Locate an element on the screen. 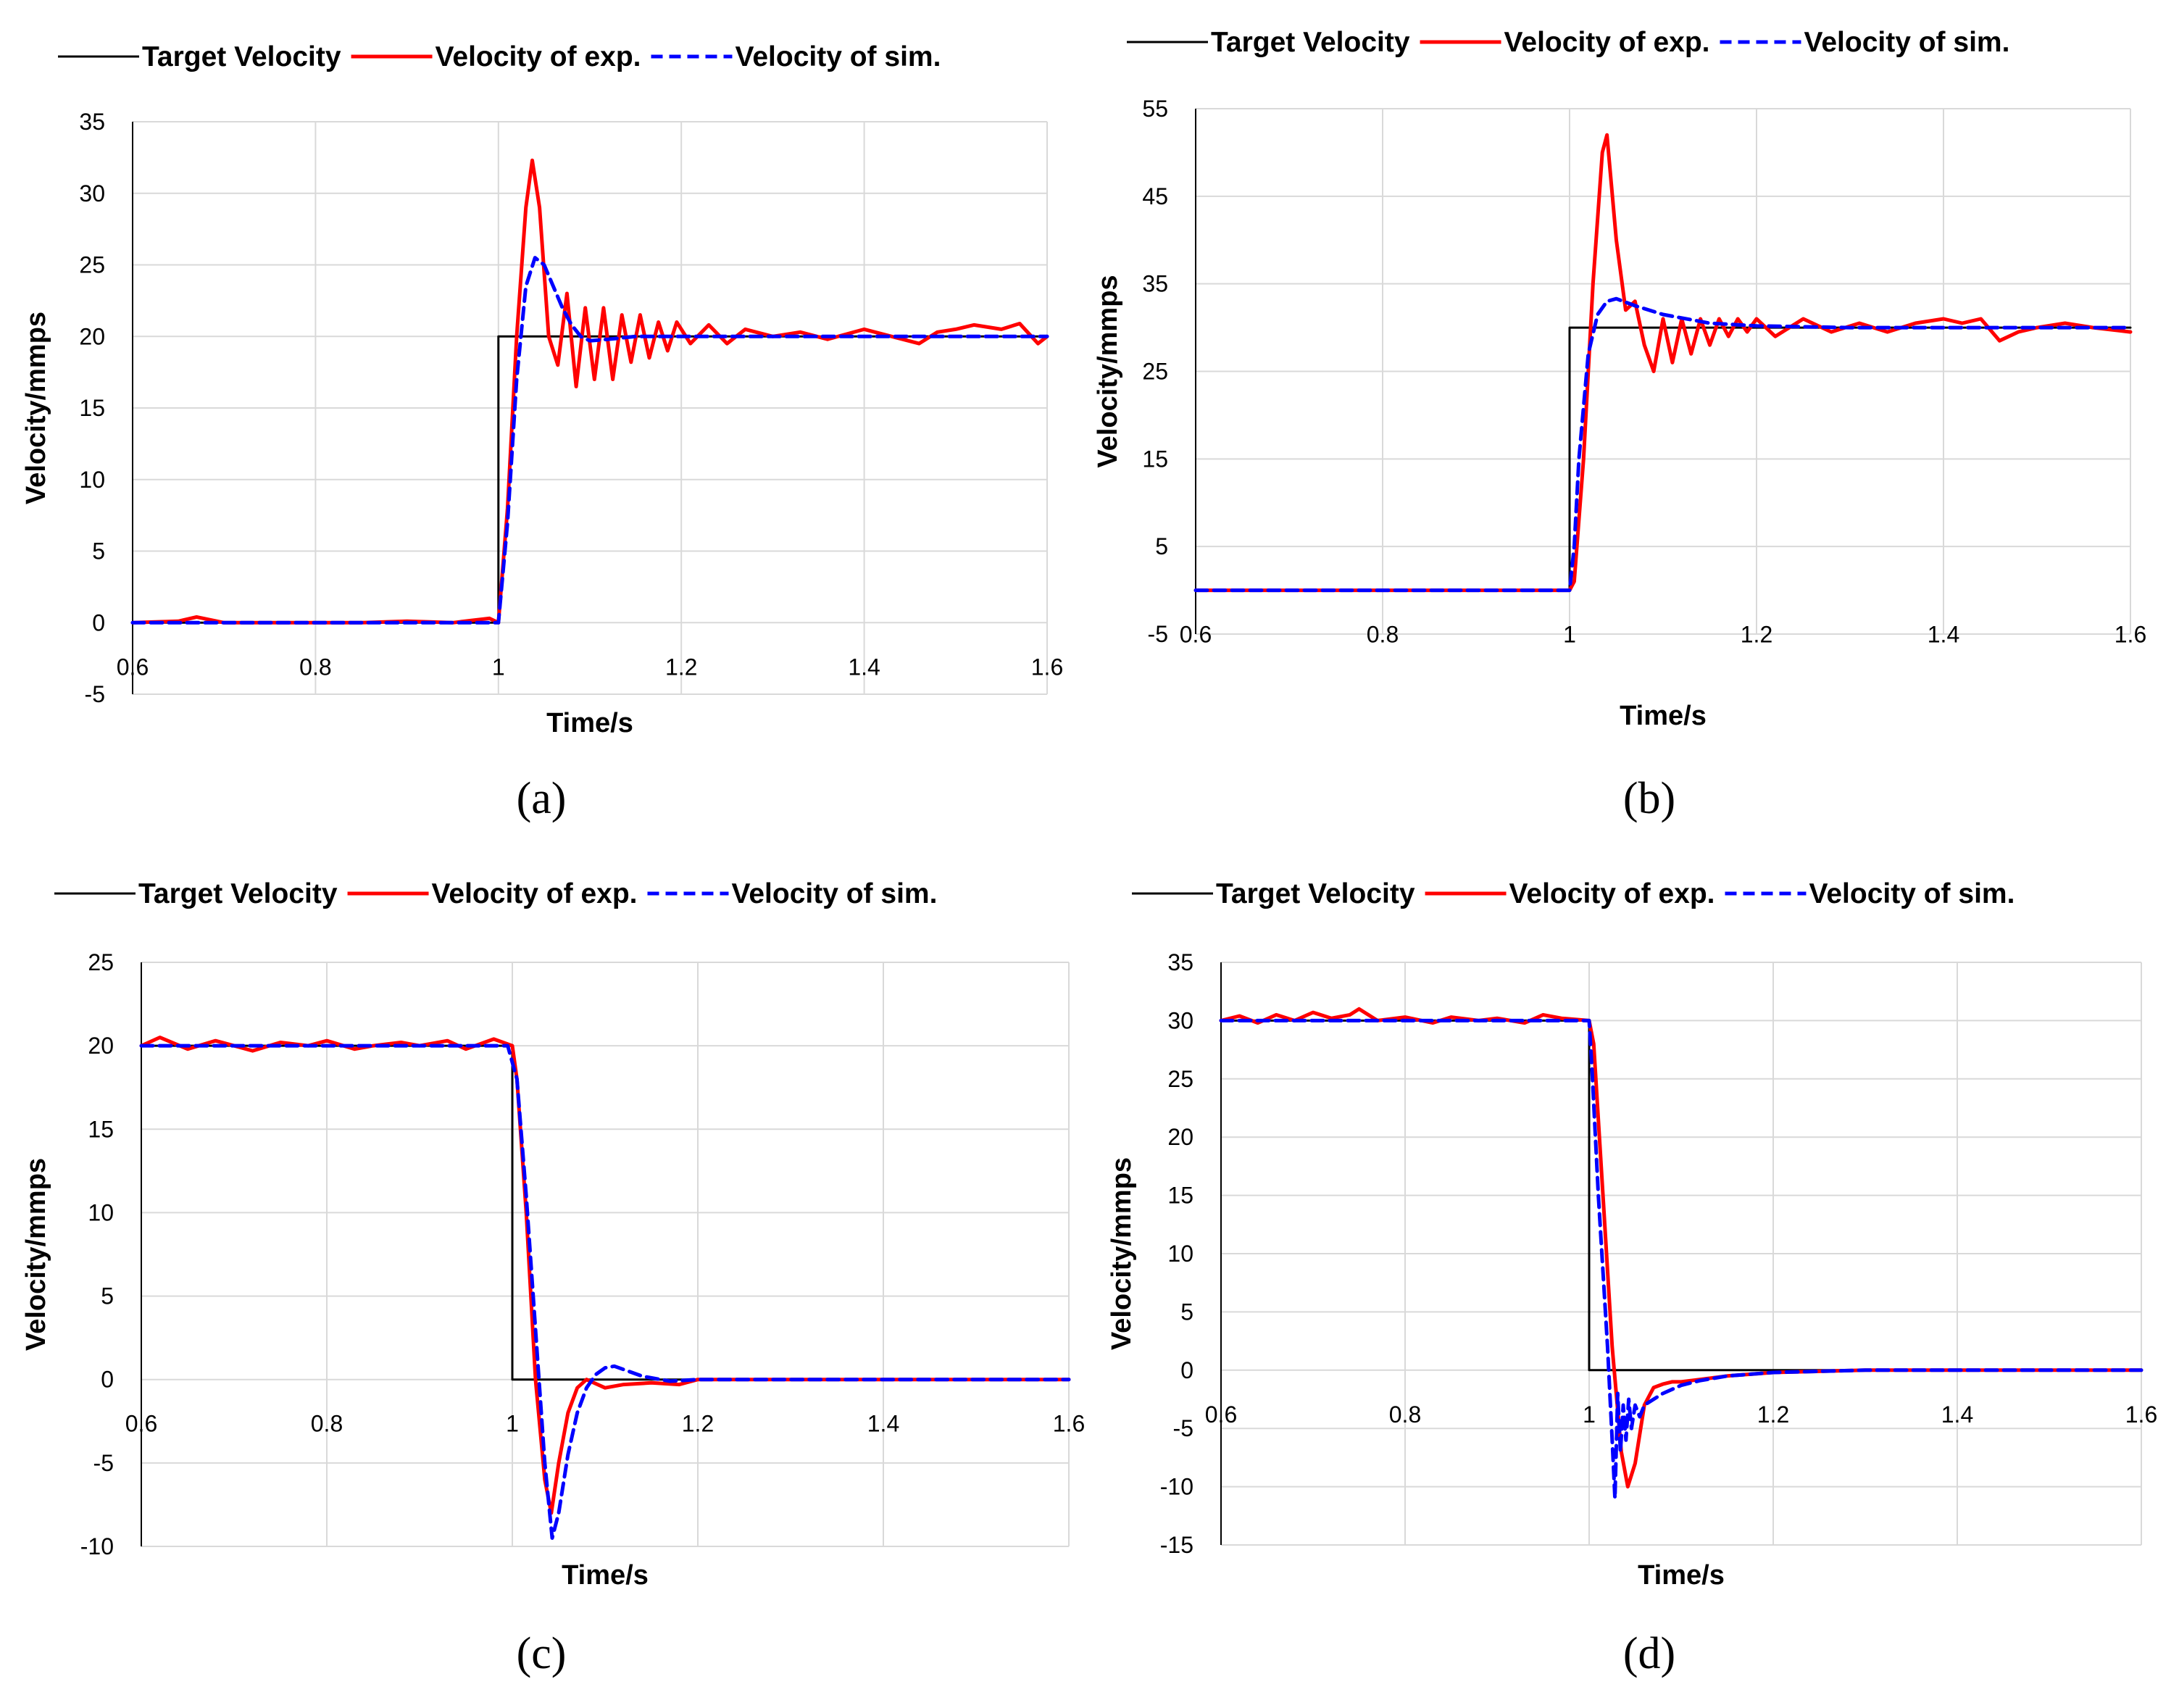 Image resolution: width=2179 pixels, height=1708 pixels. panel-caption: (b) is located at coordinates (1649, 798).